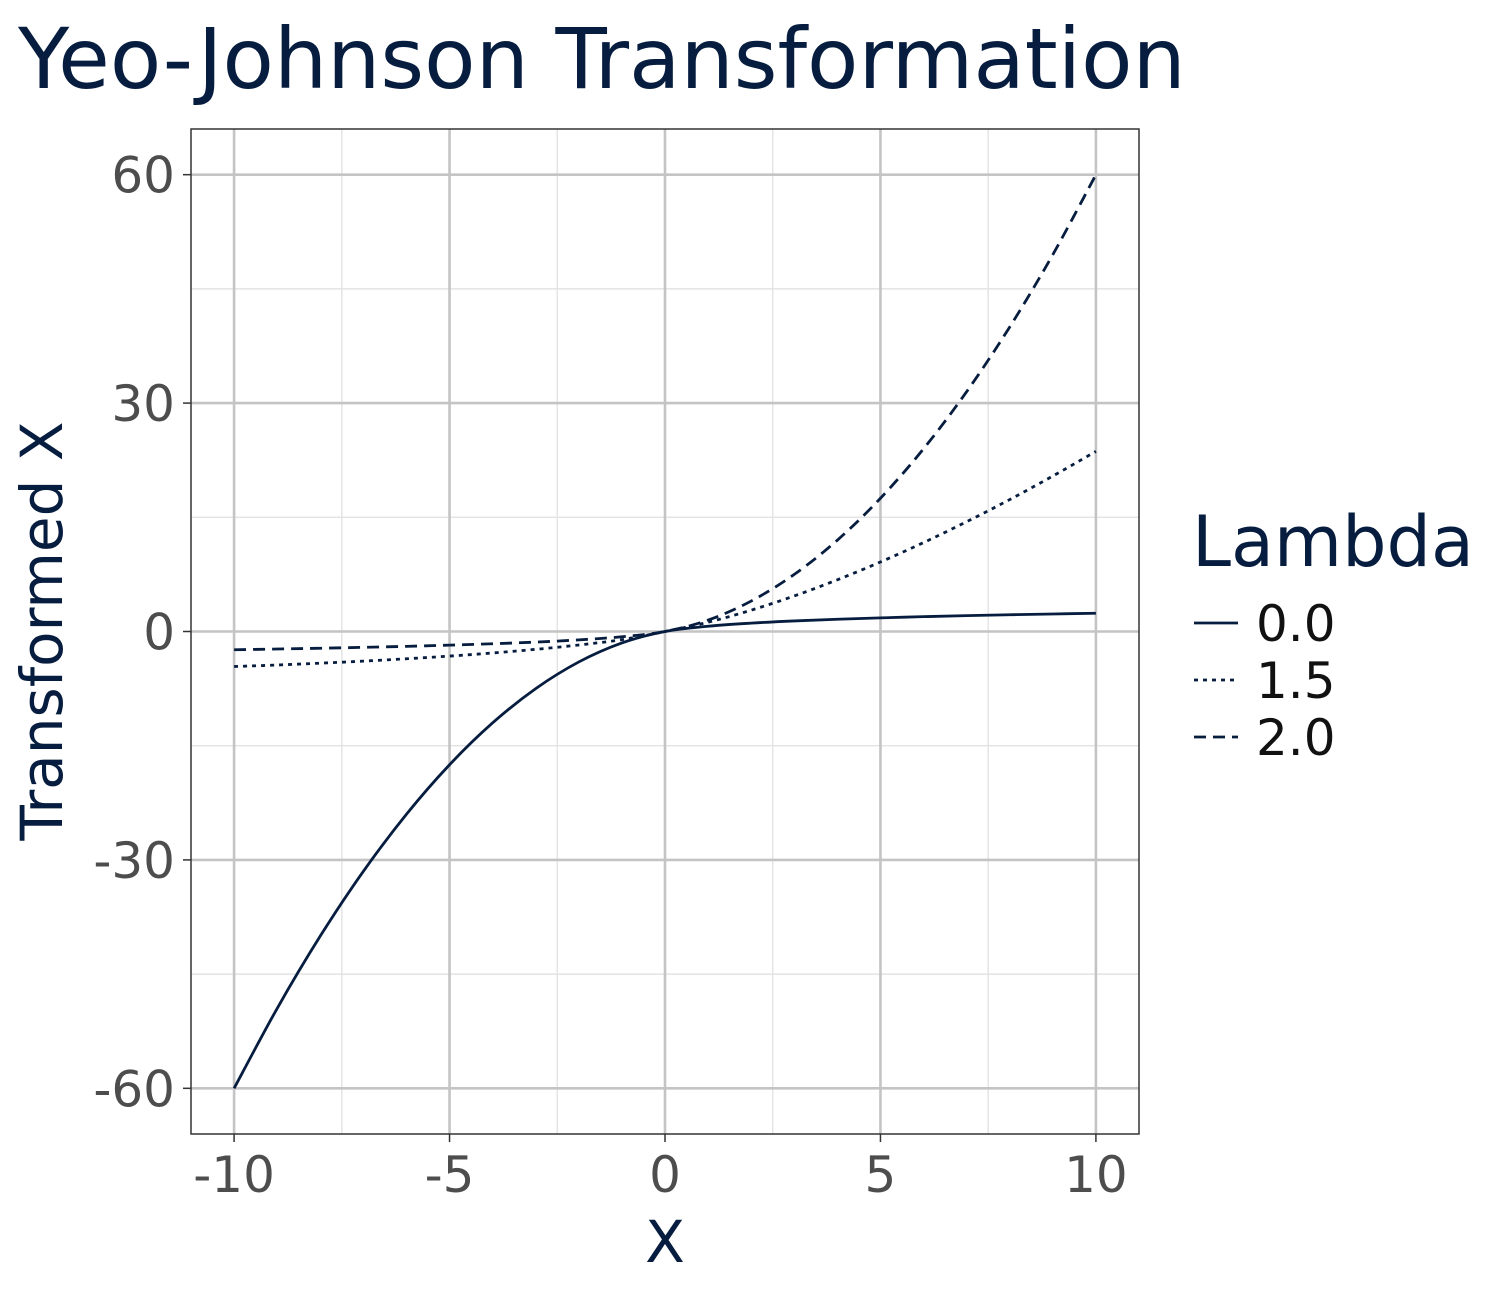 The image size is (1512, 1296). What do you see at coordinates (1333, 542) in the screenshot?
I see `legend-title: Lambda` at bounding box center [1333, 542].